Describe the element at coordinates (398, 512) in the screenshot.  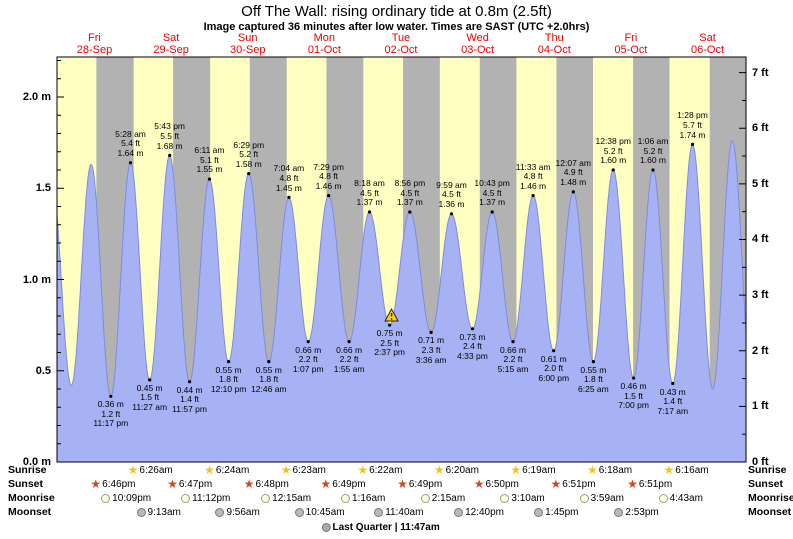
I see `moonset-entry: 11:40am` at that location.